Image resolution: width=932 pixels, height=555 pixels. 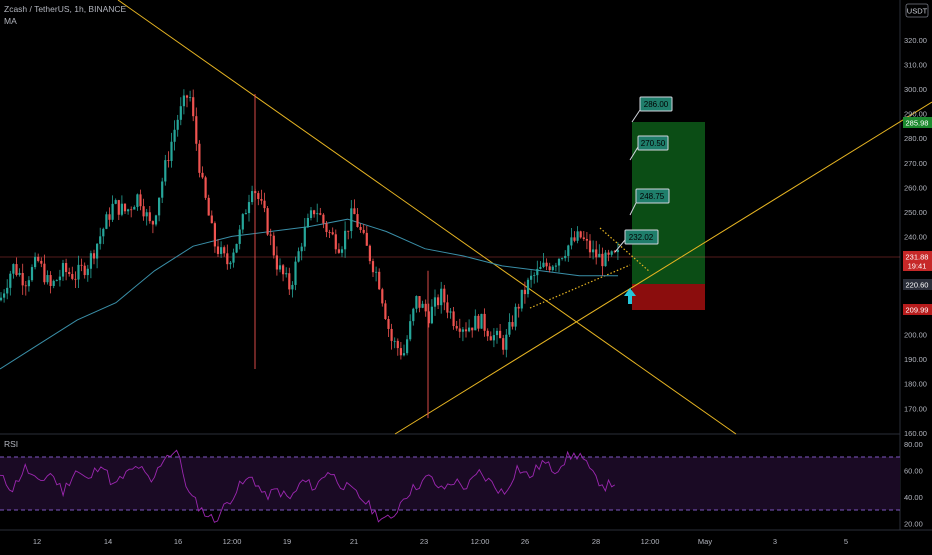 What do you see at coordinates (440, 541) in the screenshot?
I see `time-axis: 12 14 16 12:00 19 21 23 12:00 26 28 12:00 May 3 5` at bounding box center [440, 541].